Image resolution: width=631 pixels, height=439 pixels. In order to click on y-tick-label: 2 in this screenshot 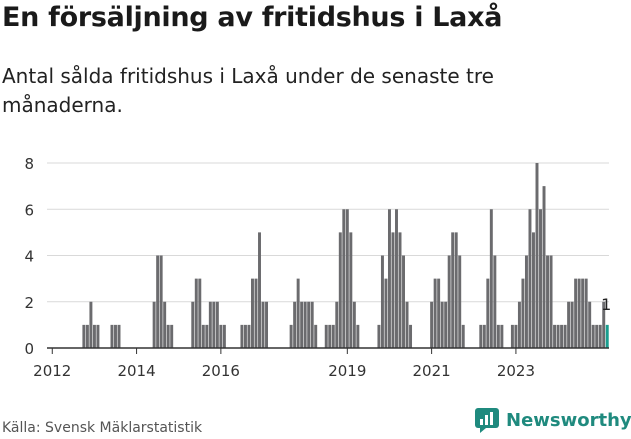, I will do `click(29, 303)`.